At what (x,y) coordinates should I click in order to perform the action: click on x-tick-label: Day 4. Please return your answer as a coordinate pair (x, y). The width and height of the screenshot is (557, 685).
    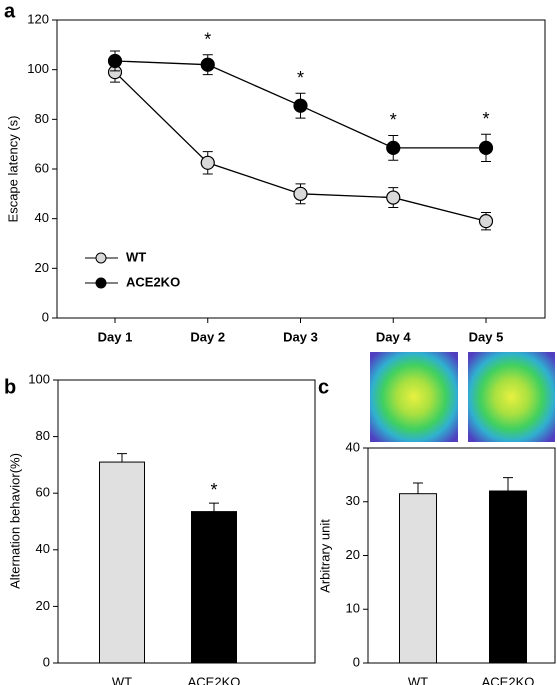
    Looking at the image, I should click on (393, 336).